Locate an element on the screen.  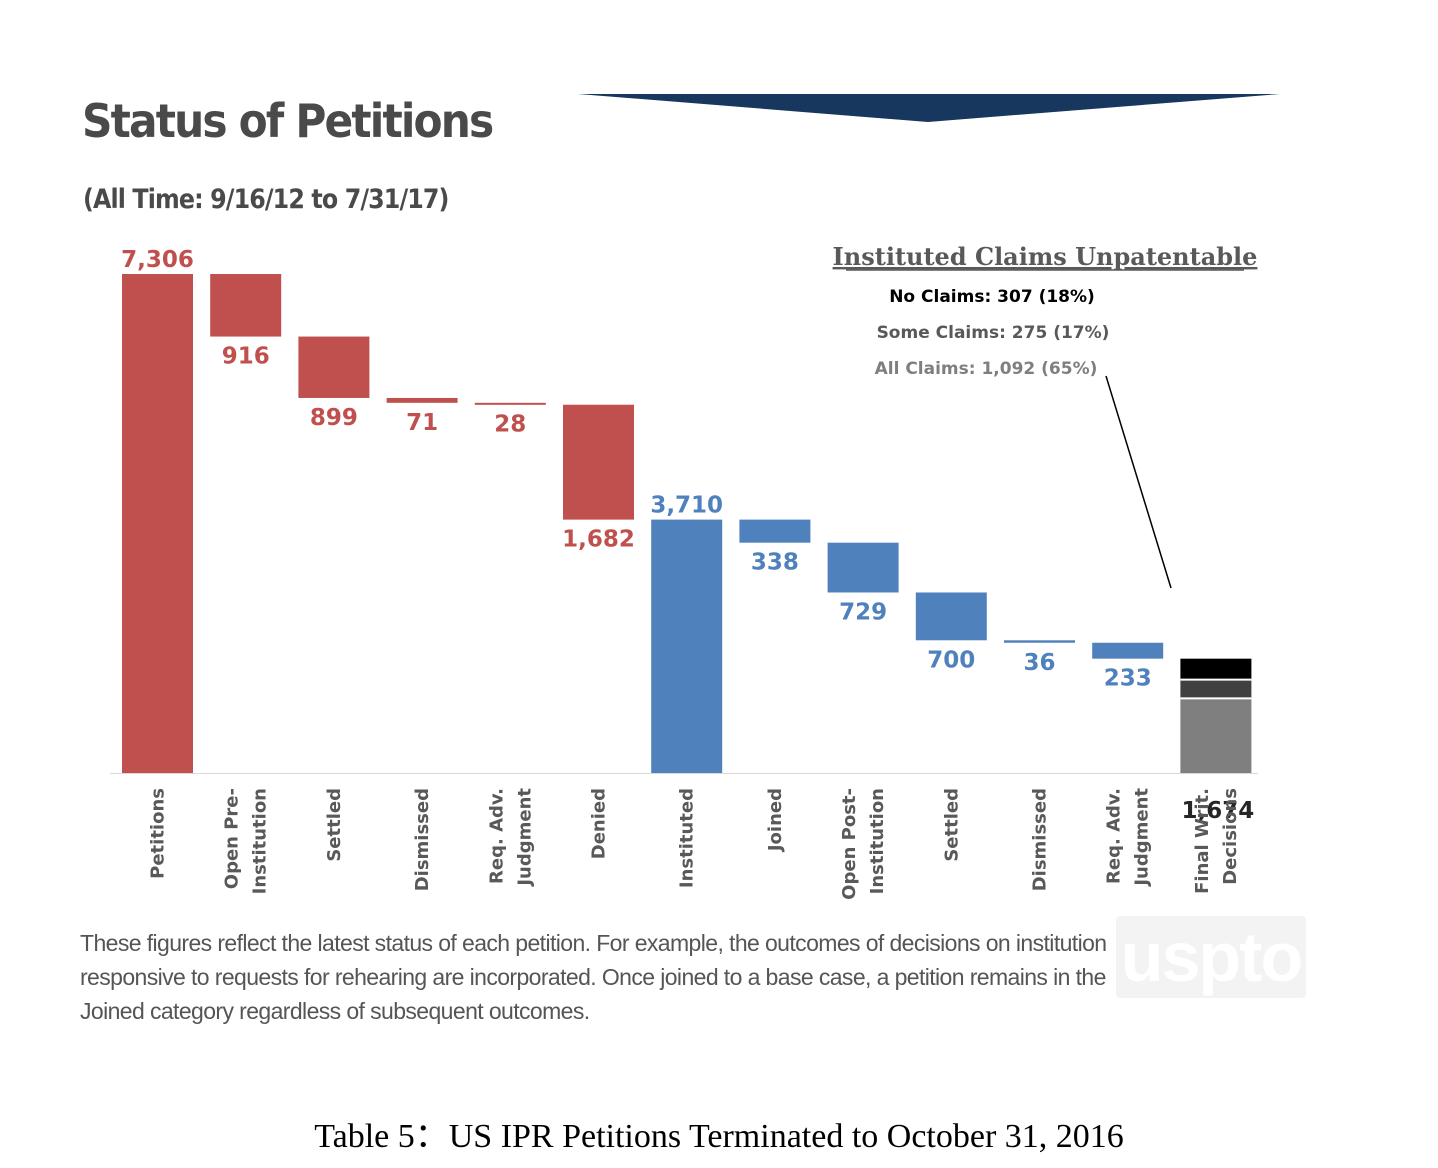
annotation-line-1: Some Claims: 275 (17%) is located at coordinates (993, 333).